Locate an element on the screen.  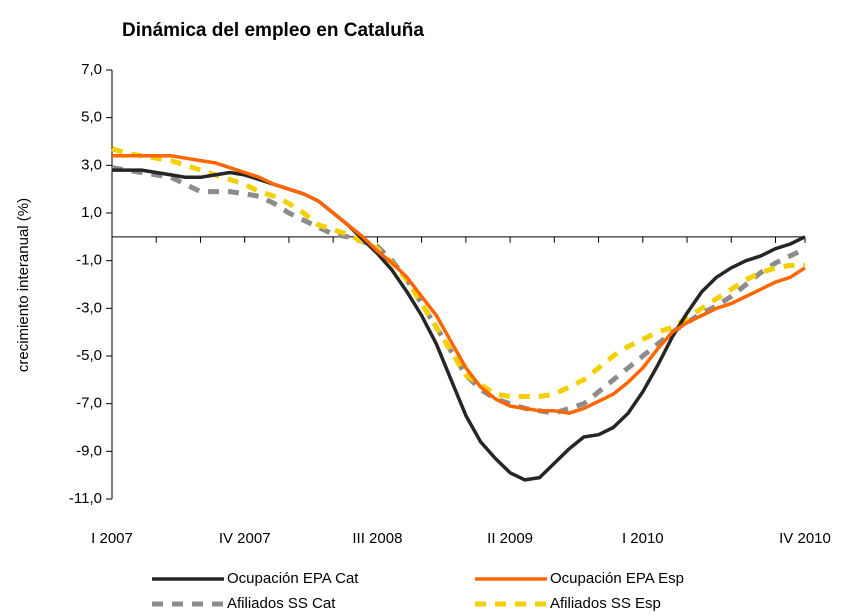
x-tick-label: II 2009 is located at coordinates (510, 538).